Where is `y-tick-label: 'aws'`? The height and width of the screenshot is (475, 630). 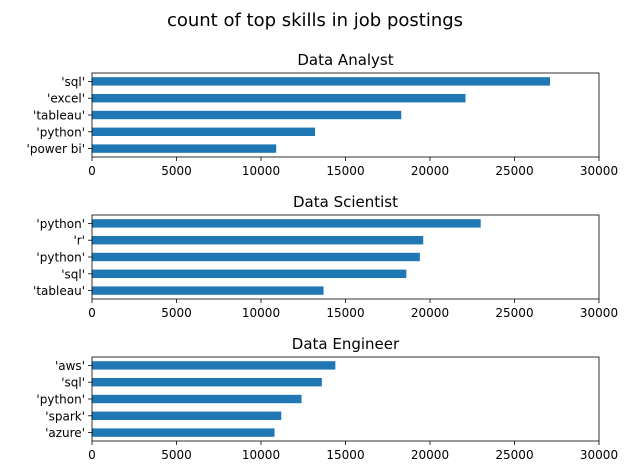 y-tick-label: 'aws' is located at coordinates (70, 366).